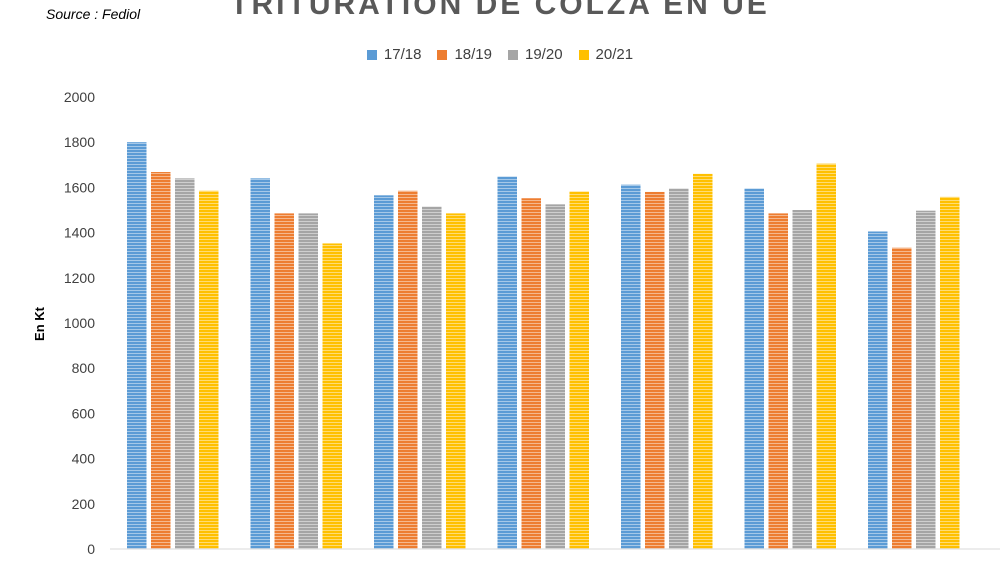 This screenshot has height=562, width=1000. I want to click on legend-item-18-19: 18/19, so click(464, 54).